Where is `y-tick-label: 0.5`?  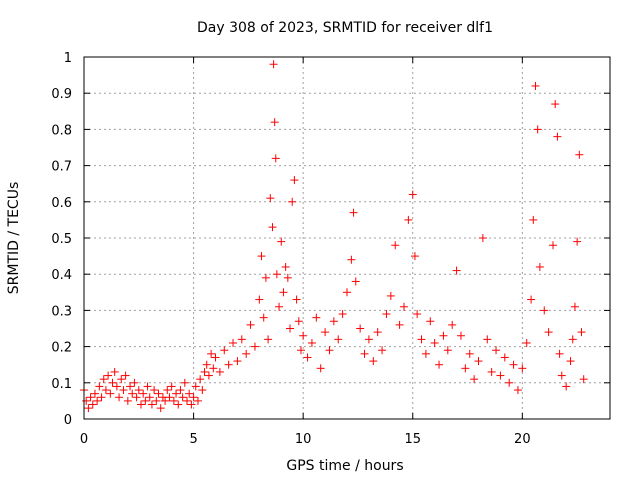 y-tick-label: 0.5 is located at coordinates (61, 239).